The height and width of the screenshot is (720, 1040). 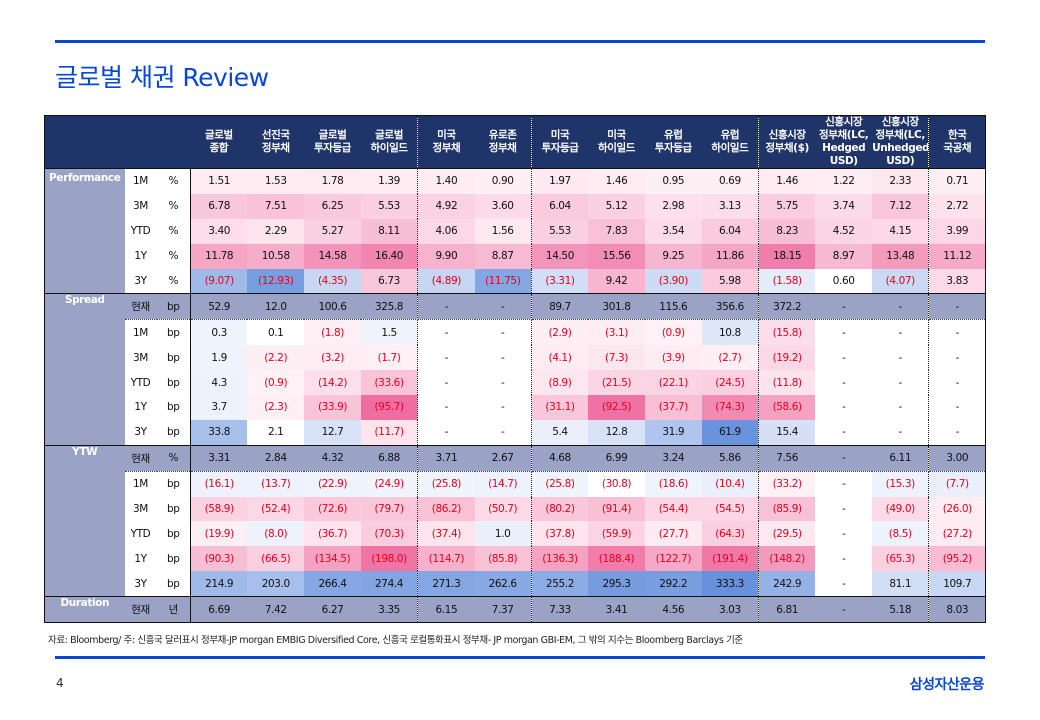 What do you see at coordinates (219, 383) in the screenshot?
I see `value-cell: 4.3` at bounding box center [219, 383].